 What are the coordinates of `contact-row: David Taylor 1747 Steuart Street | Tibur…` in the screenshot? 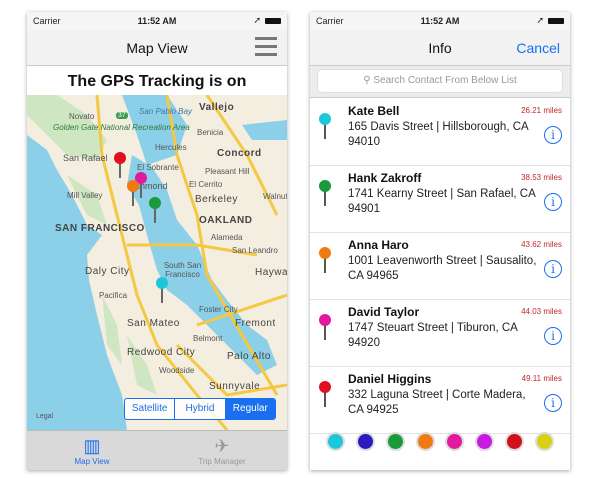 It's located at (440, 333).